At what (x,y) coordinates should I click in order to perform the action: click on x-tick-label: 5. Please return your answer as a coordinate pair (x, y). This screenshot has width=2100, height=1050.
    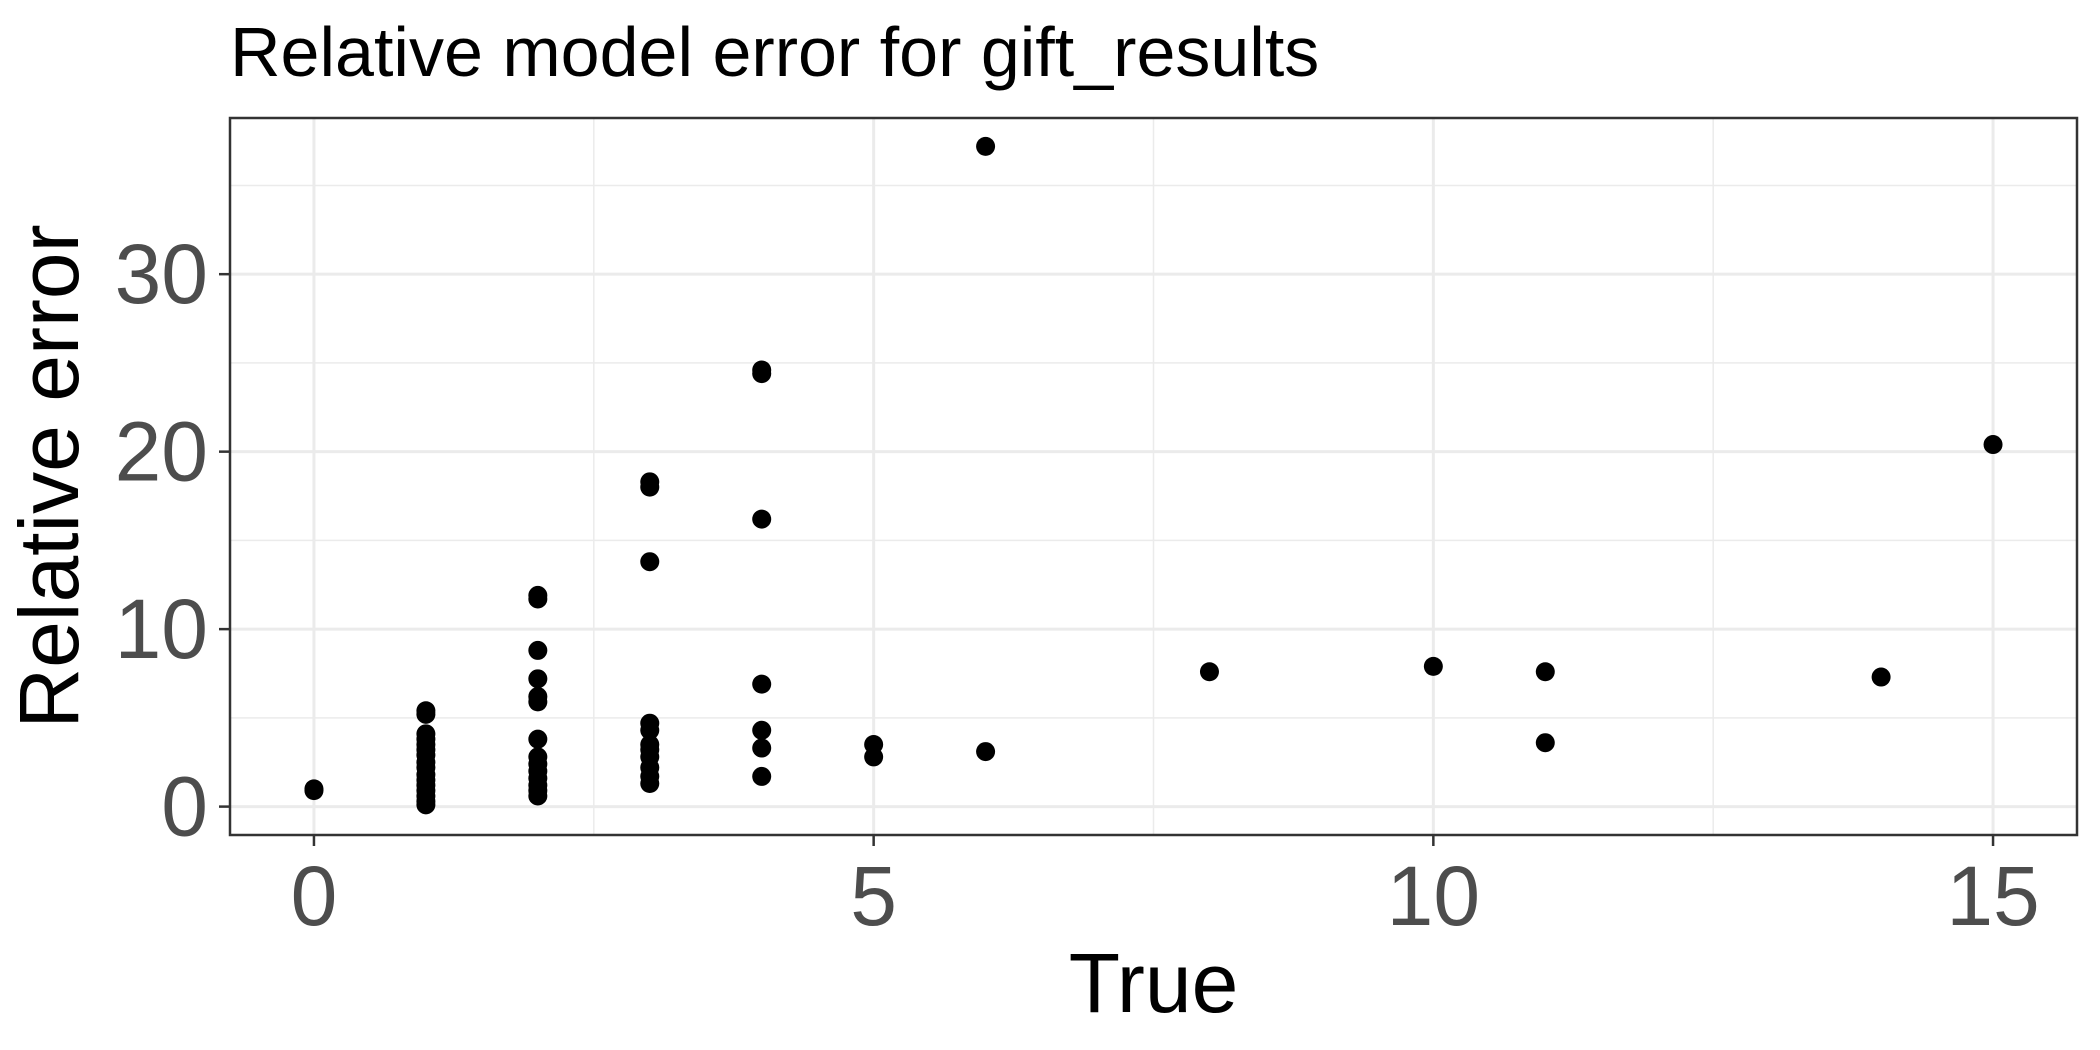
    Looking at the image, I should click on (873, 896).